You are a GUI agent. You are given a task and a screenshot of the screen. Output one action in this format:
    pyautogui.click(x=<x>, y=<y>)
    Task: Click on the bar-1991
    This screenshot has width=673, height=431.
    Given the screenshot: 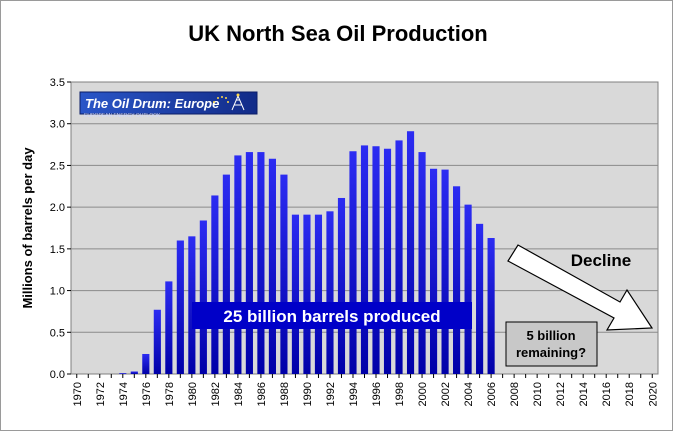 What is the action you would take?
    pyautogui.click(x=318, y=294)
    